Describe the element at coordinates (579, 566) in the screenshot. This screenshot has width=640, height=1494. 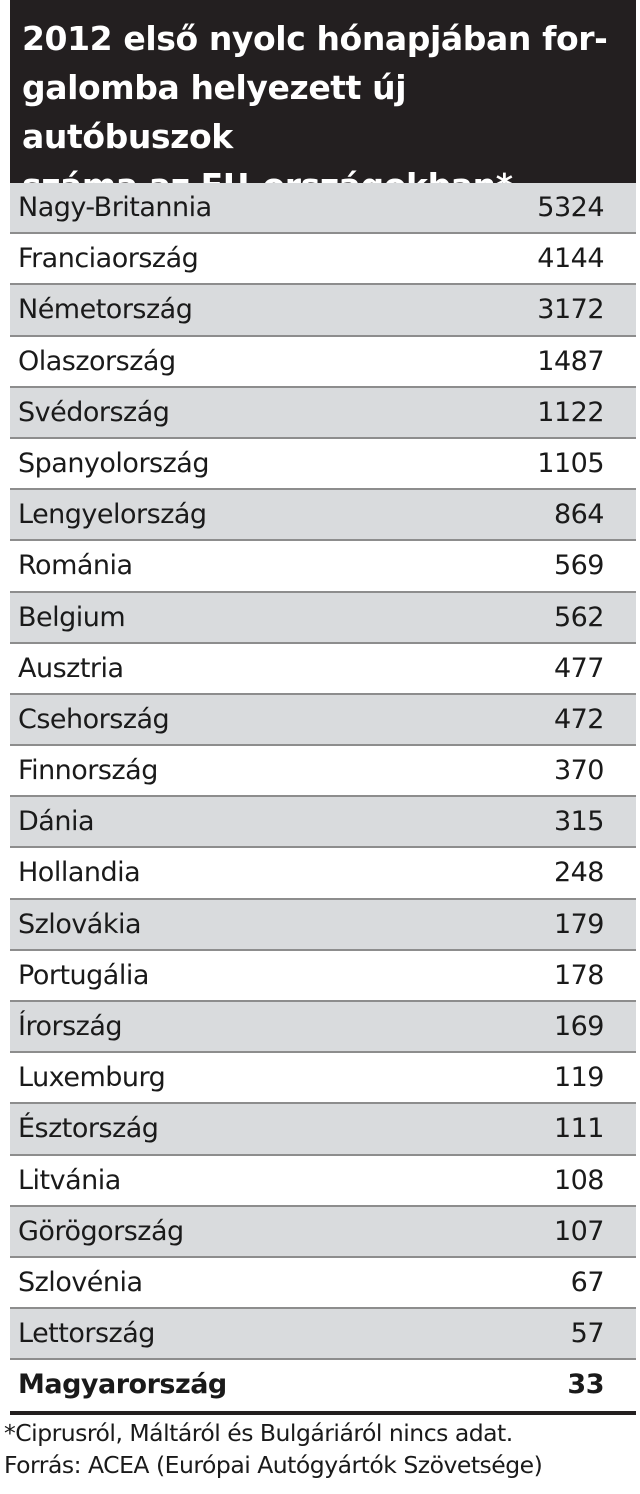
I see `bus-count-value: 569` at that location.